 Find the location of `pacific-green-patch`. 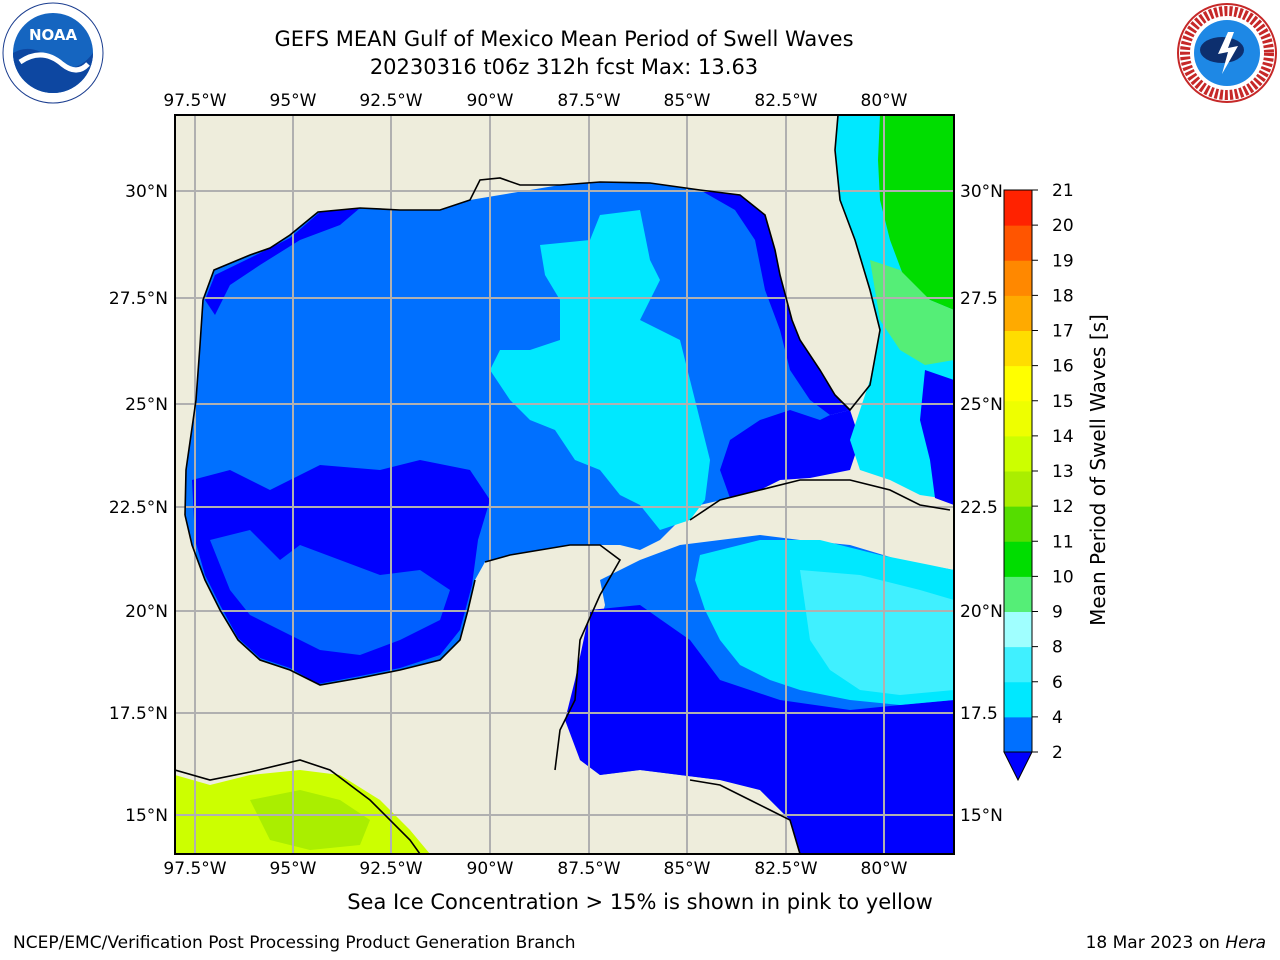

pacific-green-patch is located at coordinates (310, 820).